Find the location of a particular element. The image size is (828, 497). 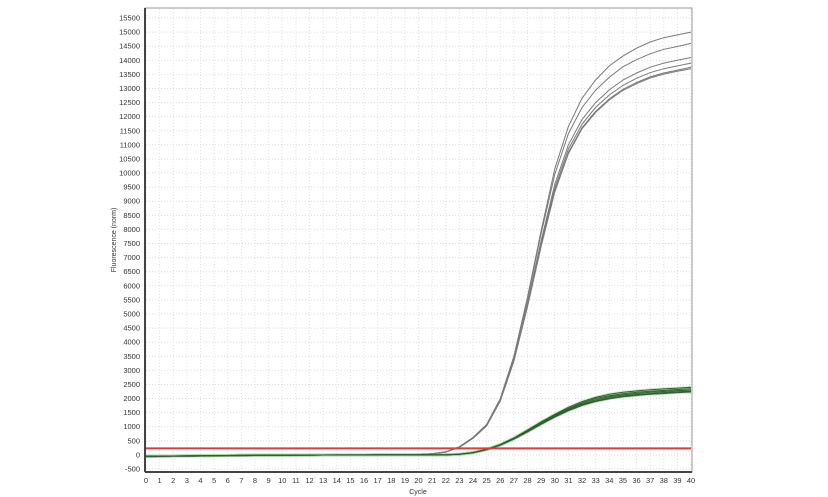

y-tick-label: 1500 is located at coordinates (131, 412).